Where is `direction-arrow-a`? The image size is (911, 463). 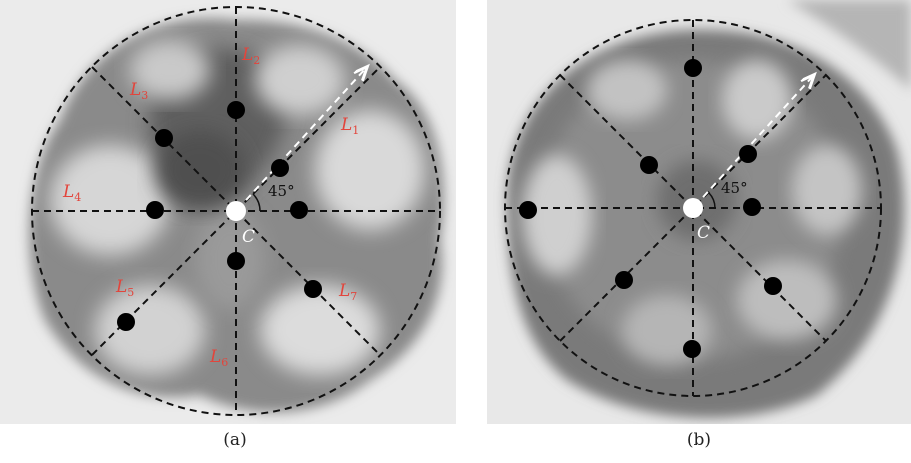
direction-arrow-a is located at coordinates (301, 139).